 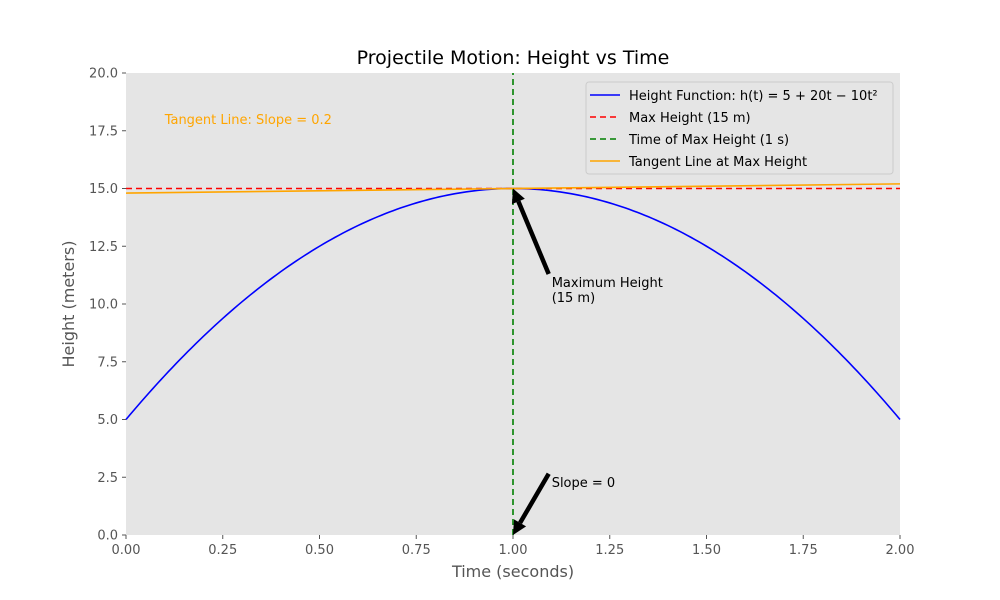 I want to click on annotation-text-2: Slope = 0, so click(x=584, y=483).